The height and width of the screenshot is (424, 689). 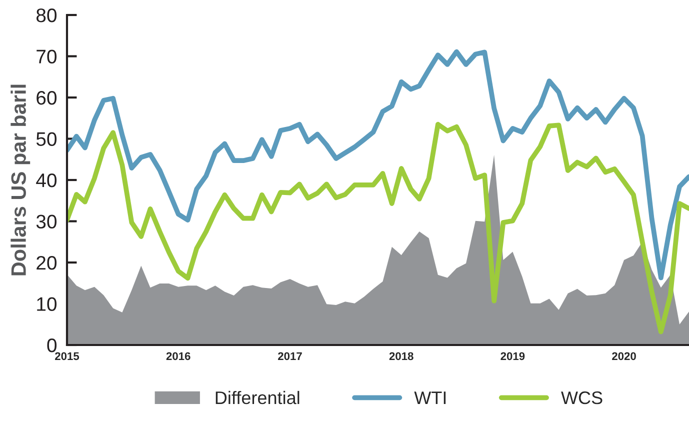 What do you see at coordinates (52, 345) in the screenshot?
I see `y-tick-label: 0` at bounding box center [52, 345].